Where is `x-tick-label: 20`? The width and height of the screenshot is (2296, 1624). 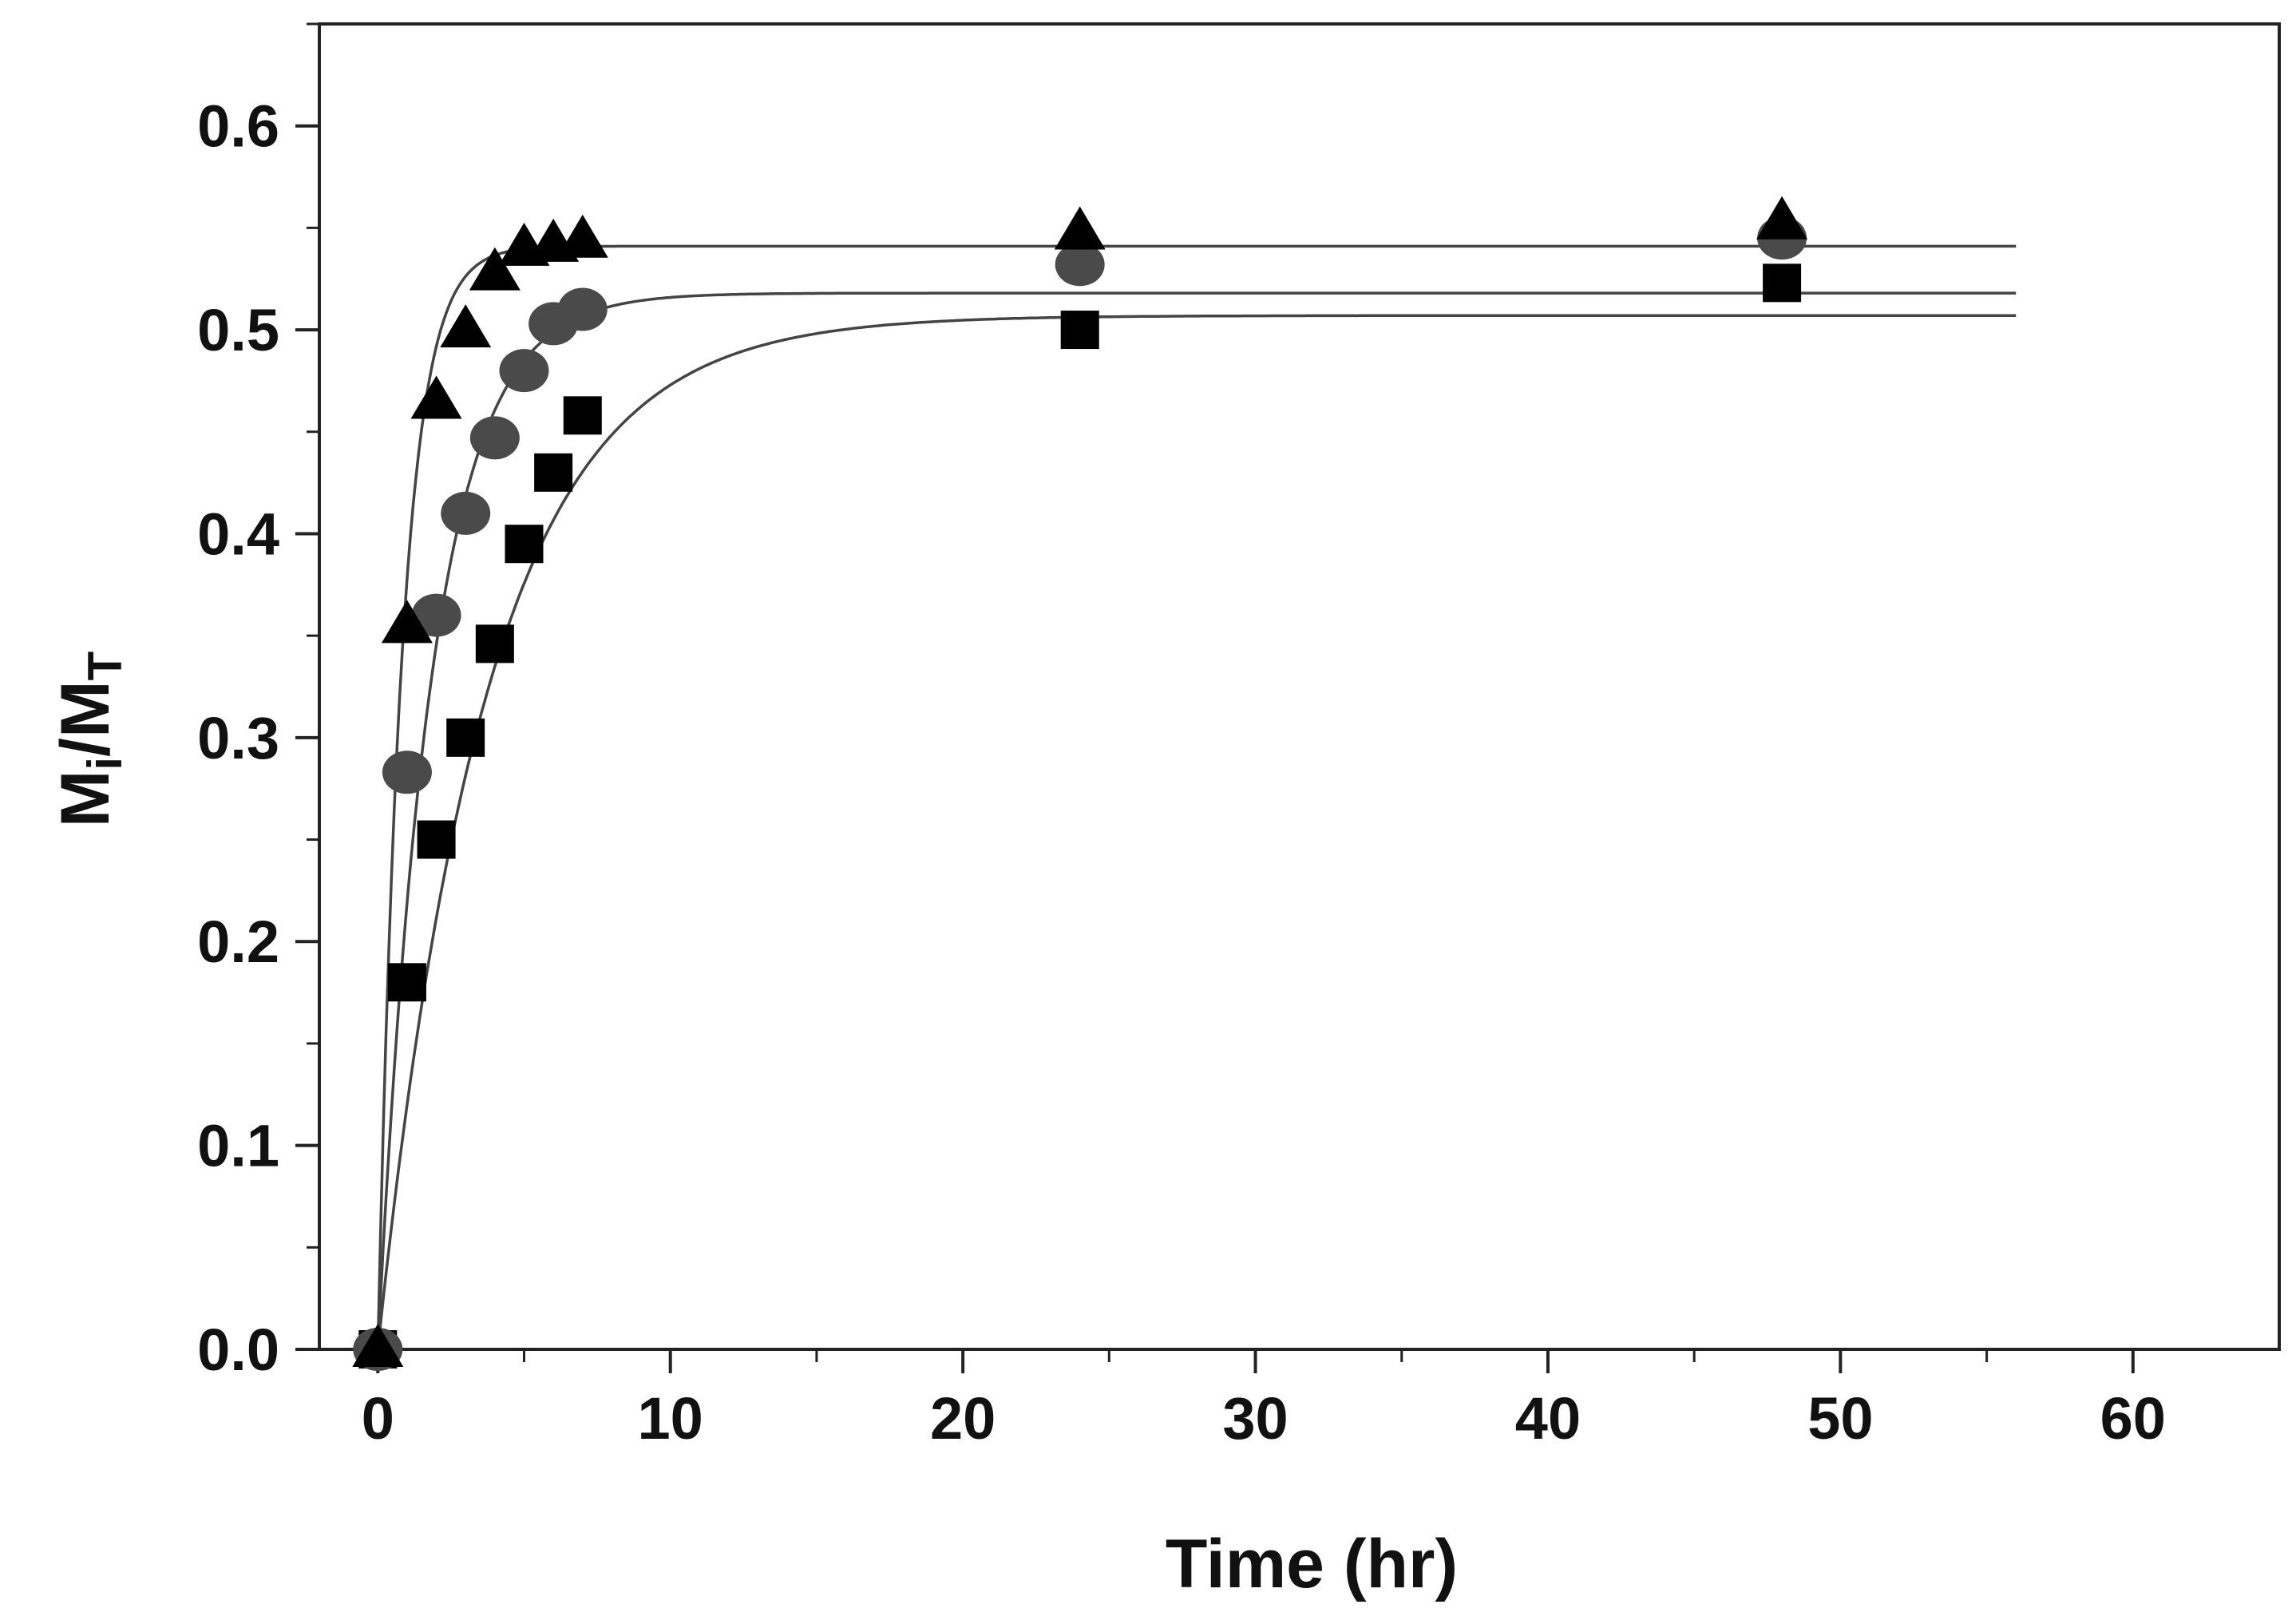 x-tick-label: 20 is located at coordinates (963, 1418).